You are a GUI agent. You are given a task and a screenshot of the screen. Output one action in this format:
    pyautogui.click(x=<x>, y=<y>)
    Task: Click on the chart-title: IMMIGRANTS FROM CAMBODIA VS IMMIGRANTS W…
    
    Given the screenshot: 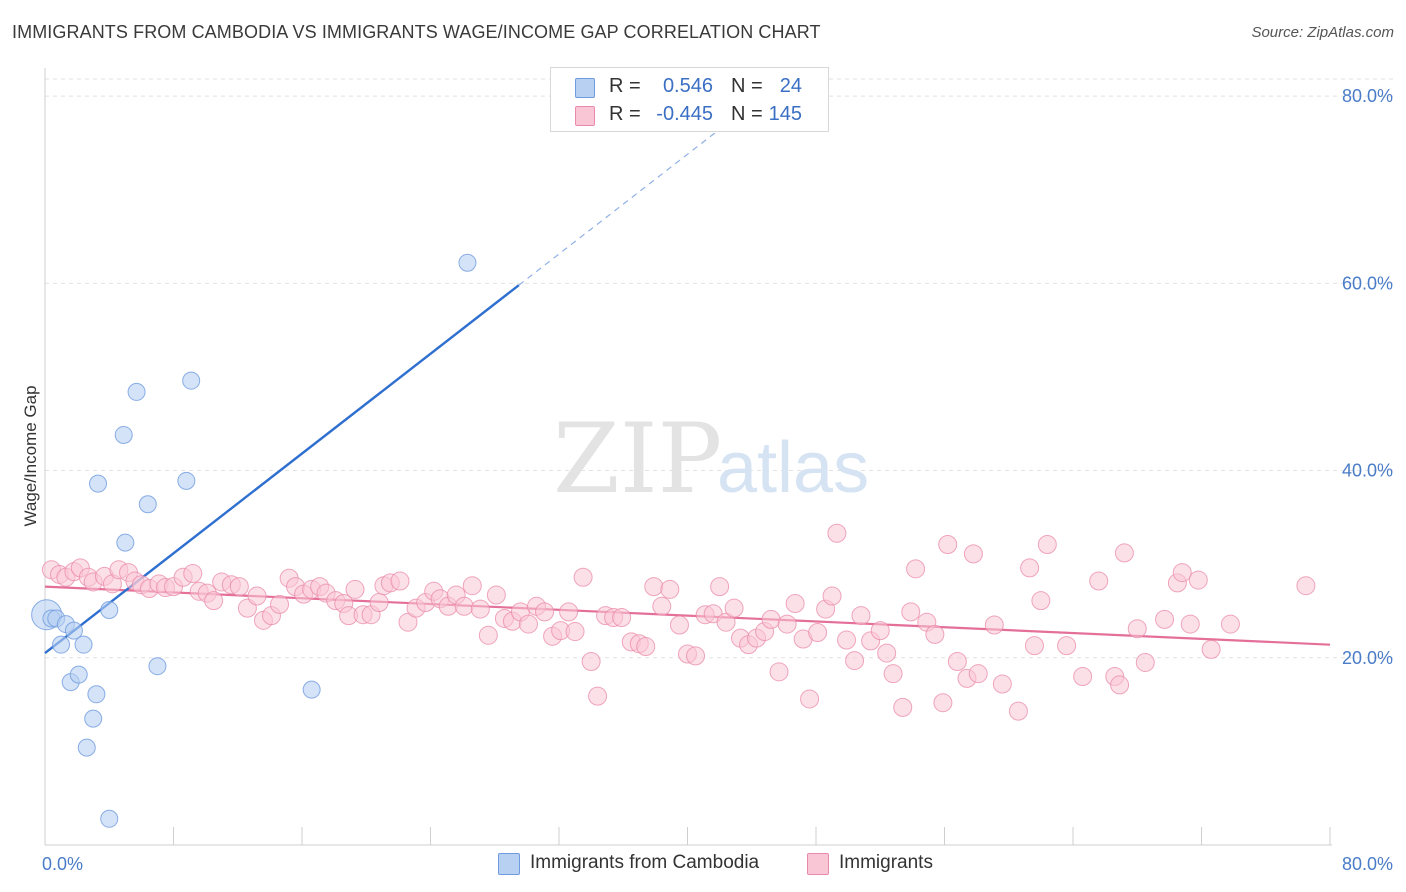 What is the action you would take?
    pyautogui.click(x=416, y=32)
    